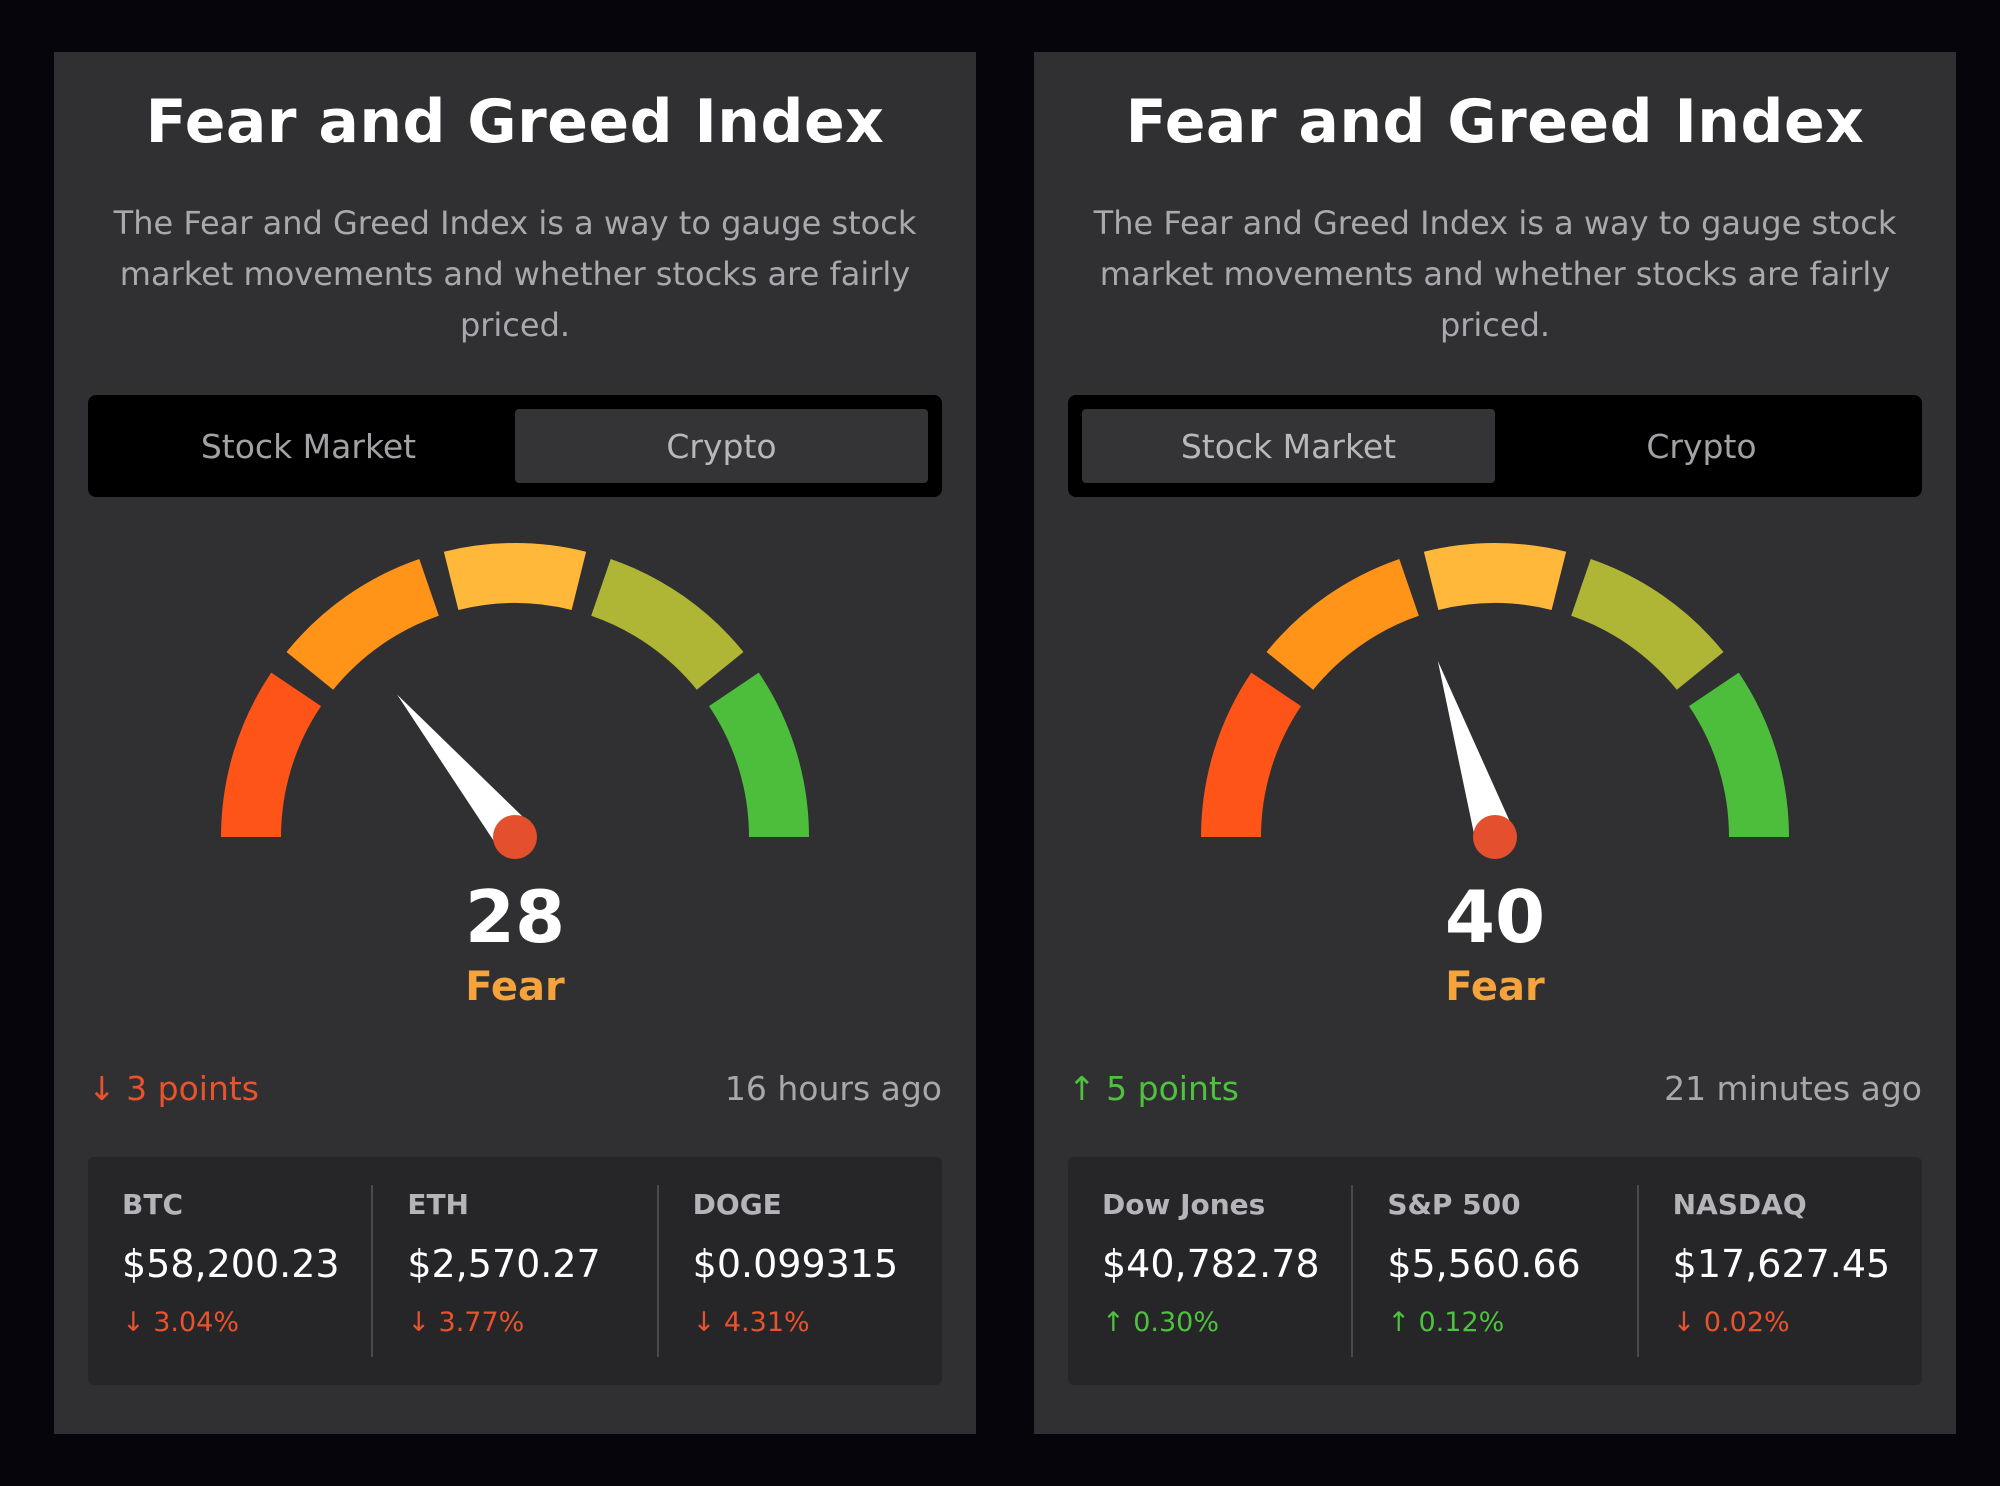 This screenshot has width=2000, height=1486. What do you see at coordinates (1461, 1322) in the screenshot?
I see `ticker-change-value: 0.12%` at bounding box center [1461, 1322].